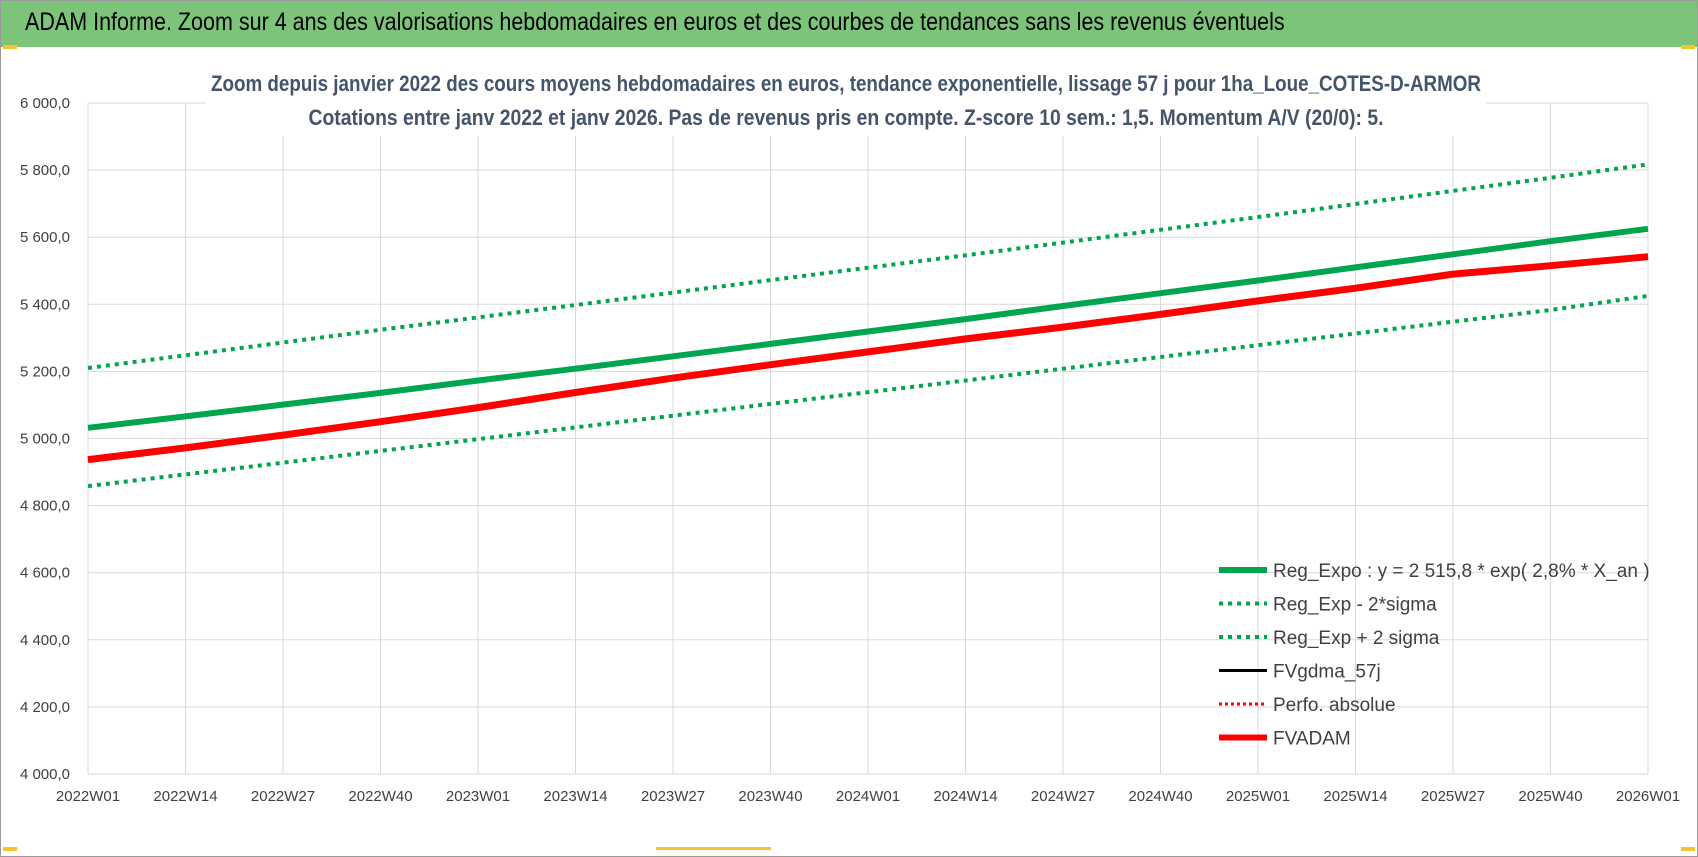  Describe the element at coordinates (965, 796) in the screenshot. I see `x-tick-label: 2024W14` at that location.